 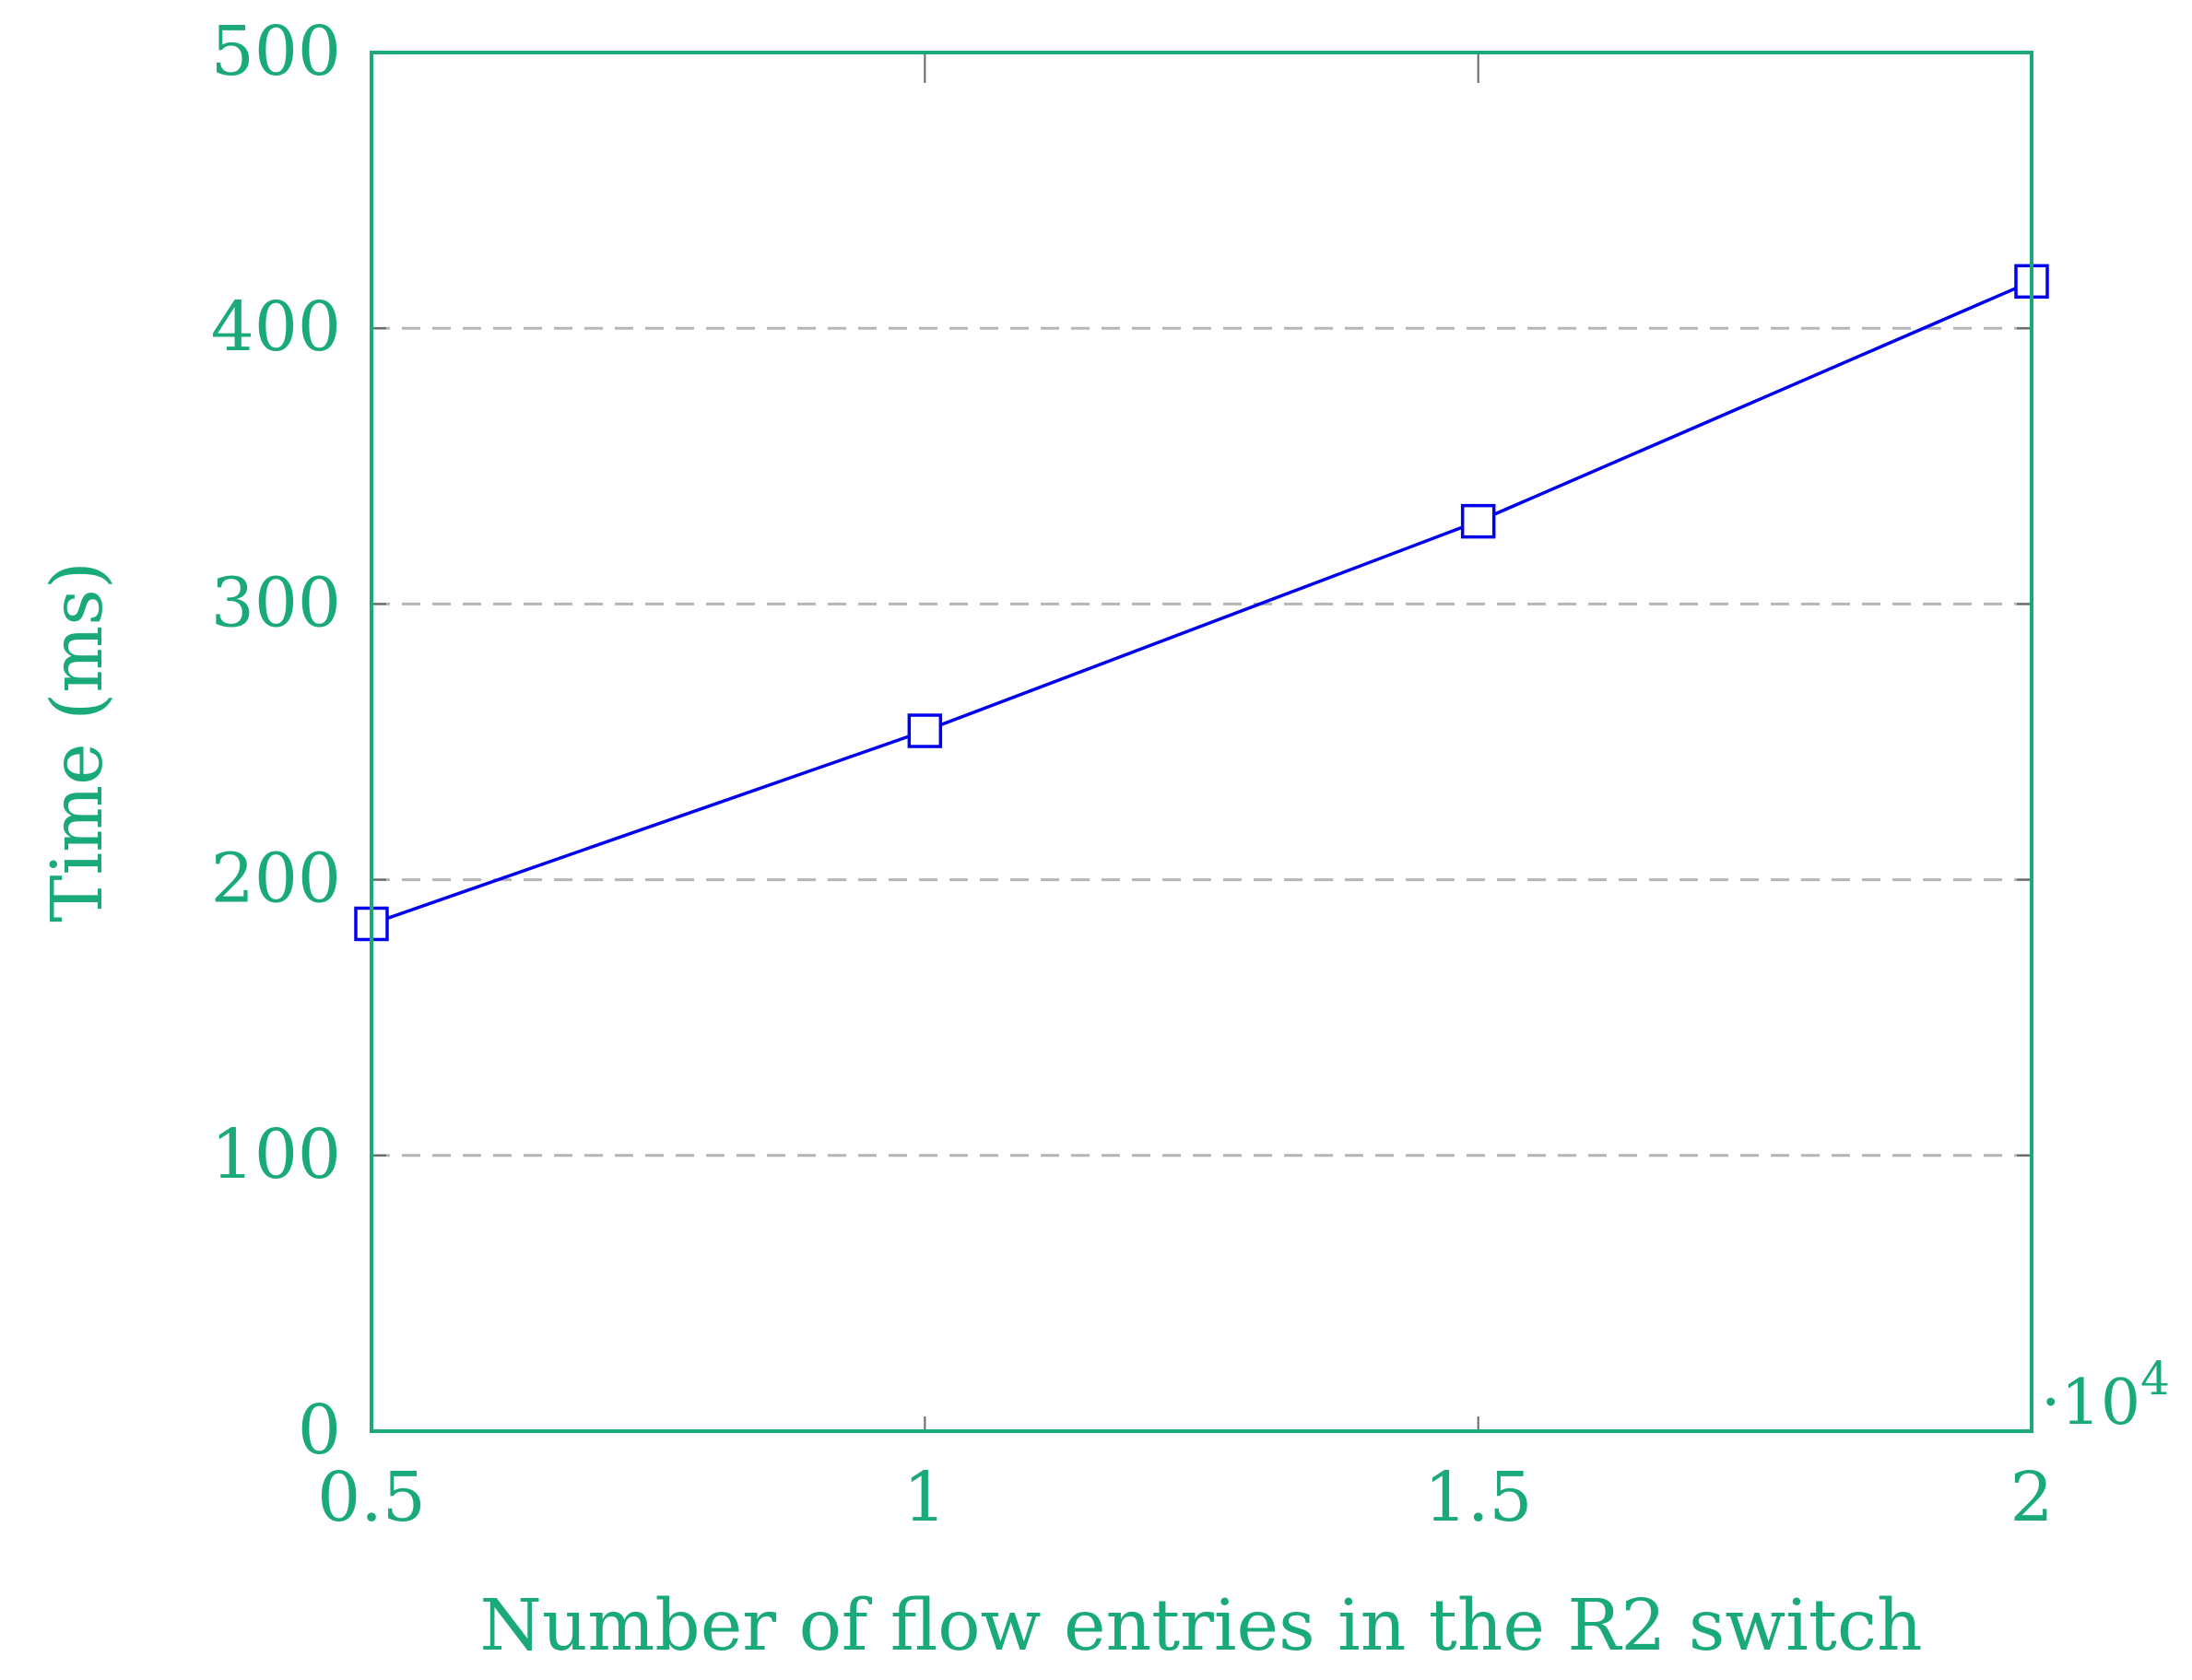 I want to click on y-tick-label: 100, so click(x=276, y=1154).